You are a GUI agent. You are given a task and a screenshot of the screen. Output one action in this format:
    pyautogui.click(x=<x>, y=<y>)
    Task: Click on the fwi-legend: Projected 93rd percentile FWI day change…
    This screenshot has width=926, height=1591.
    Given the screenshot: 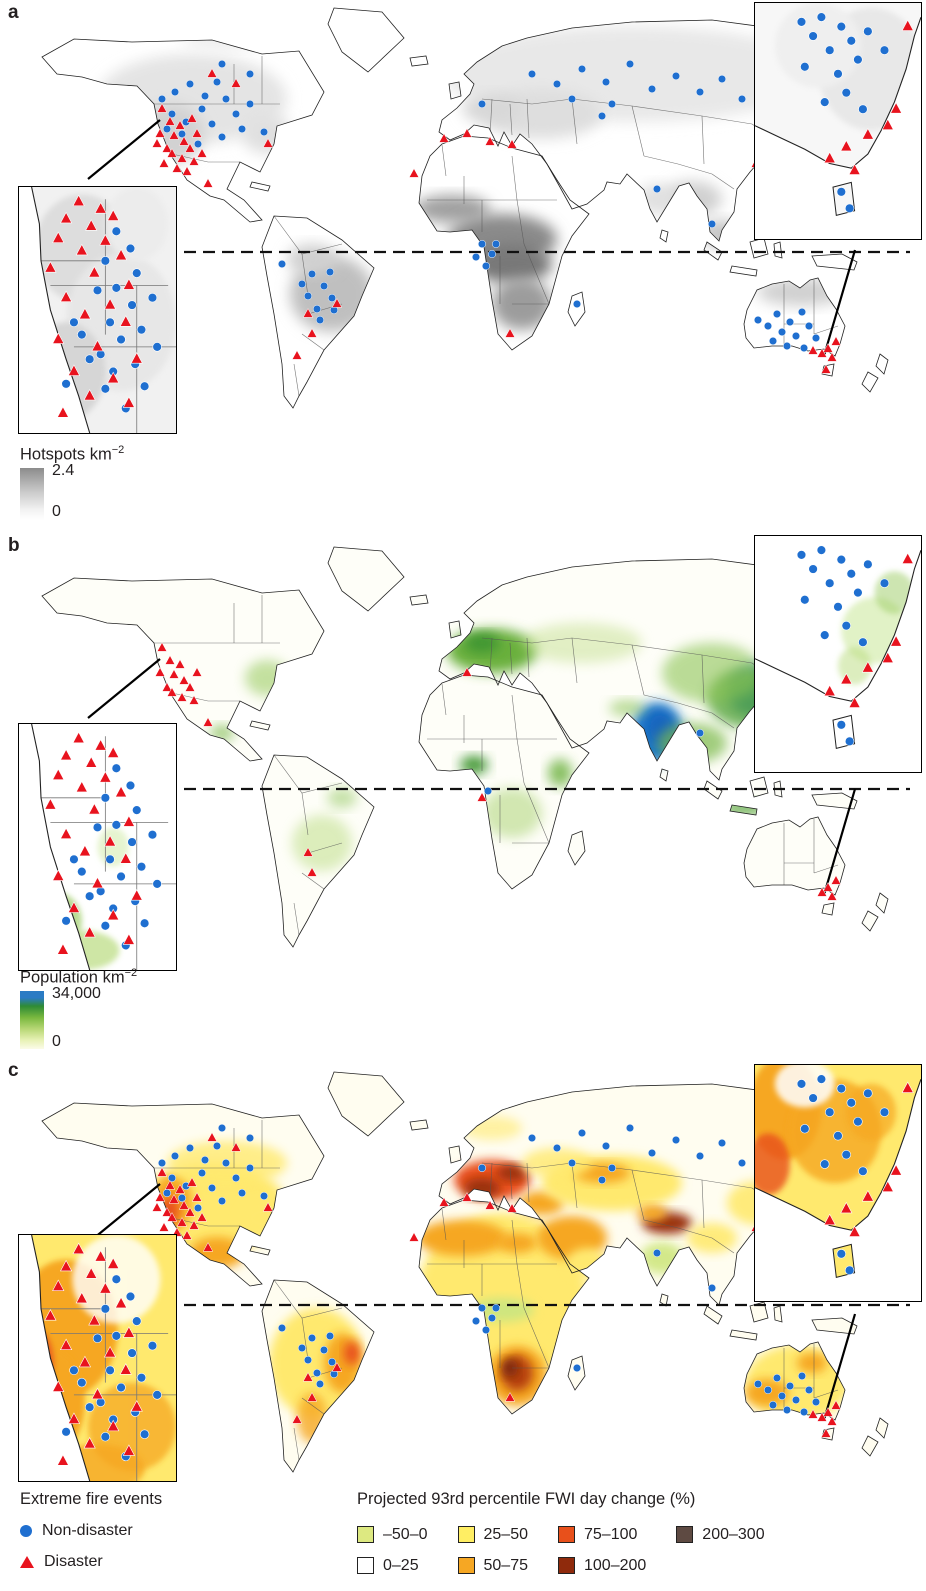 What is the action you would take?
    pyautogui.click(x=561, y=1535)
    